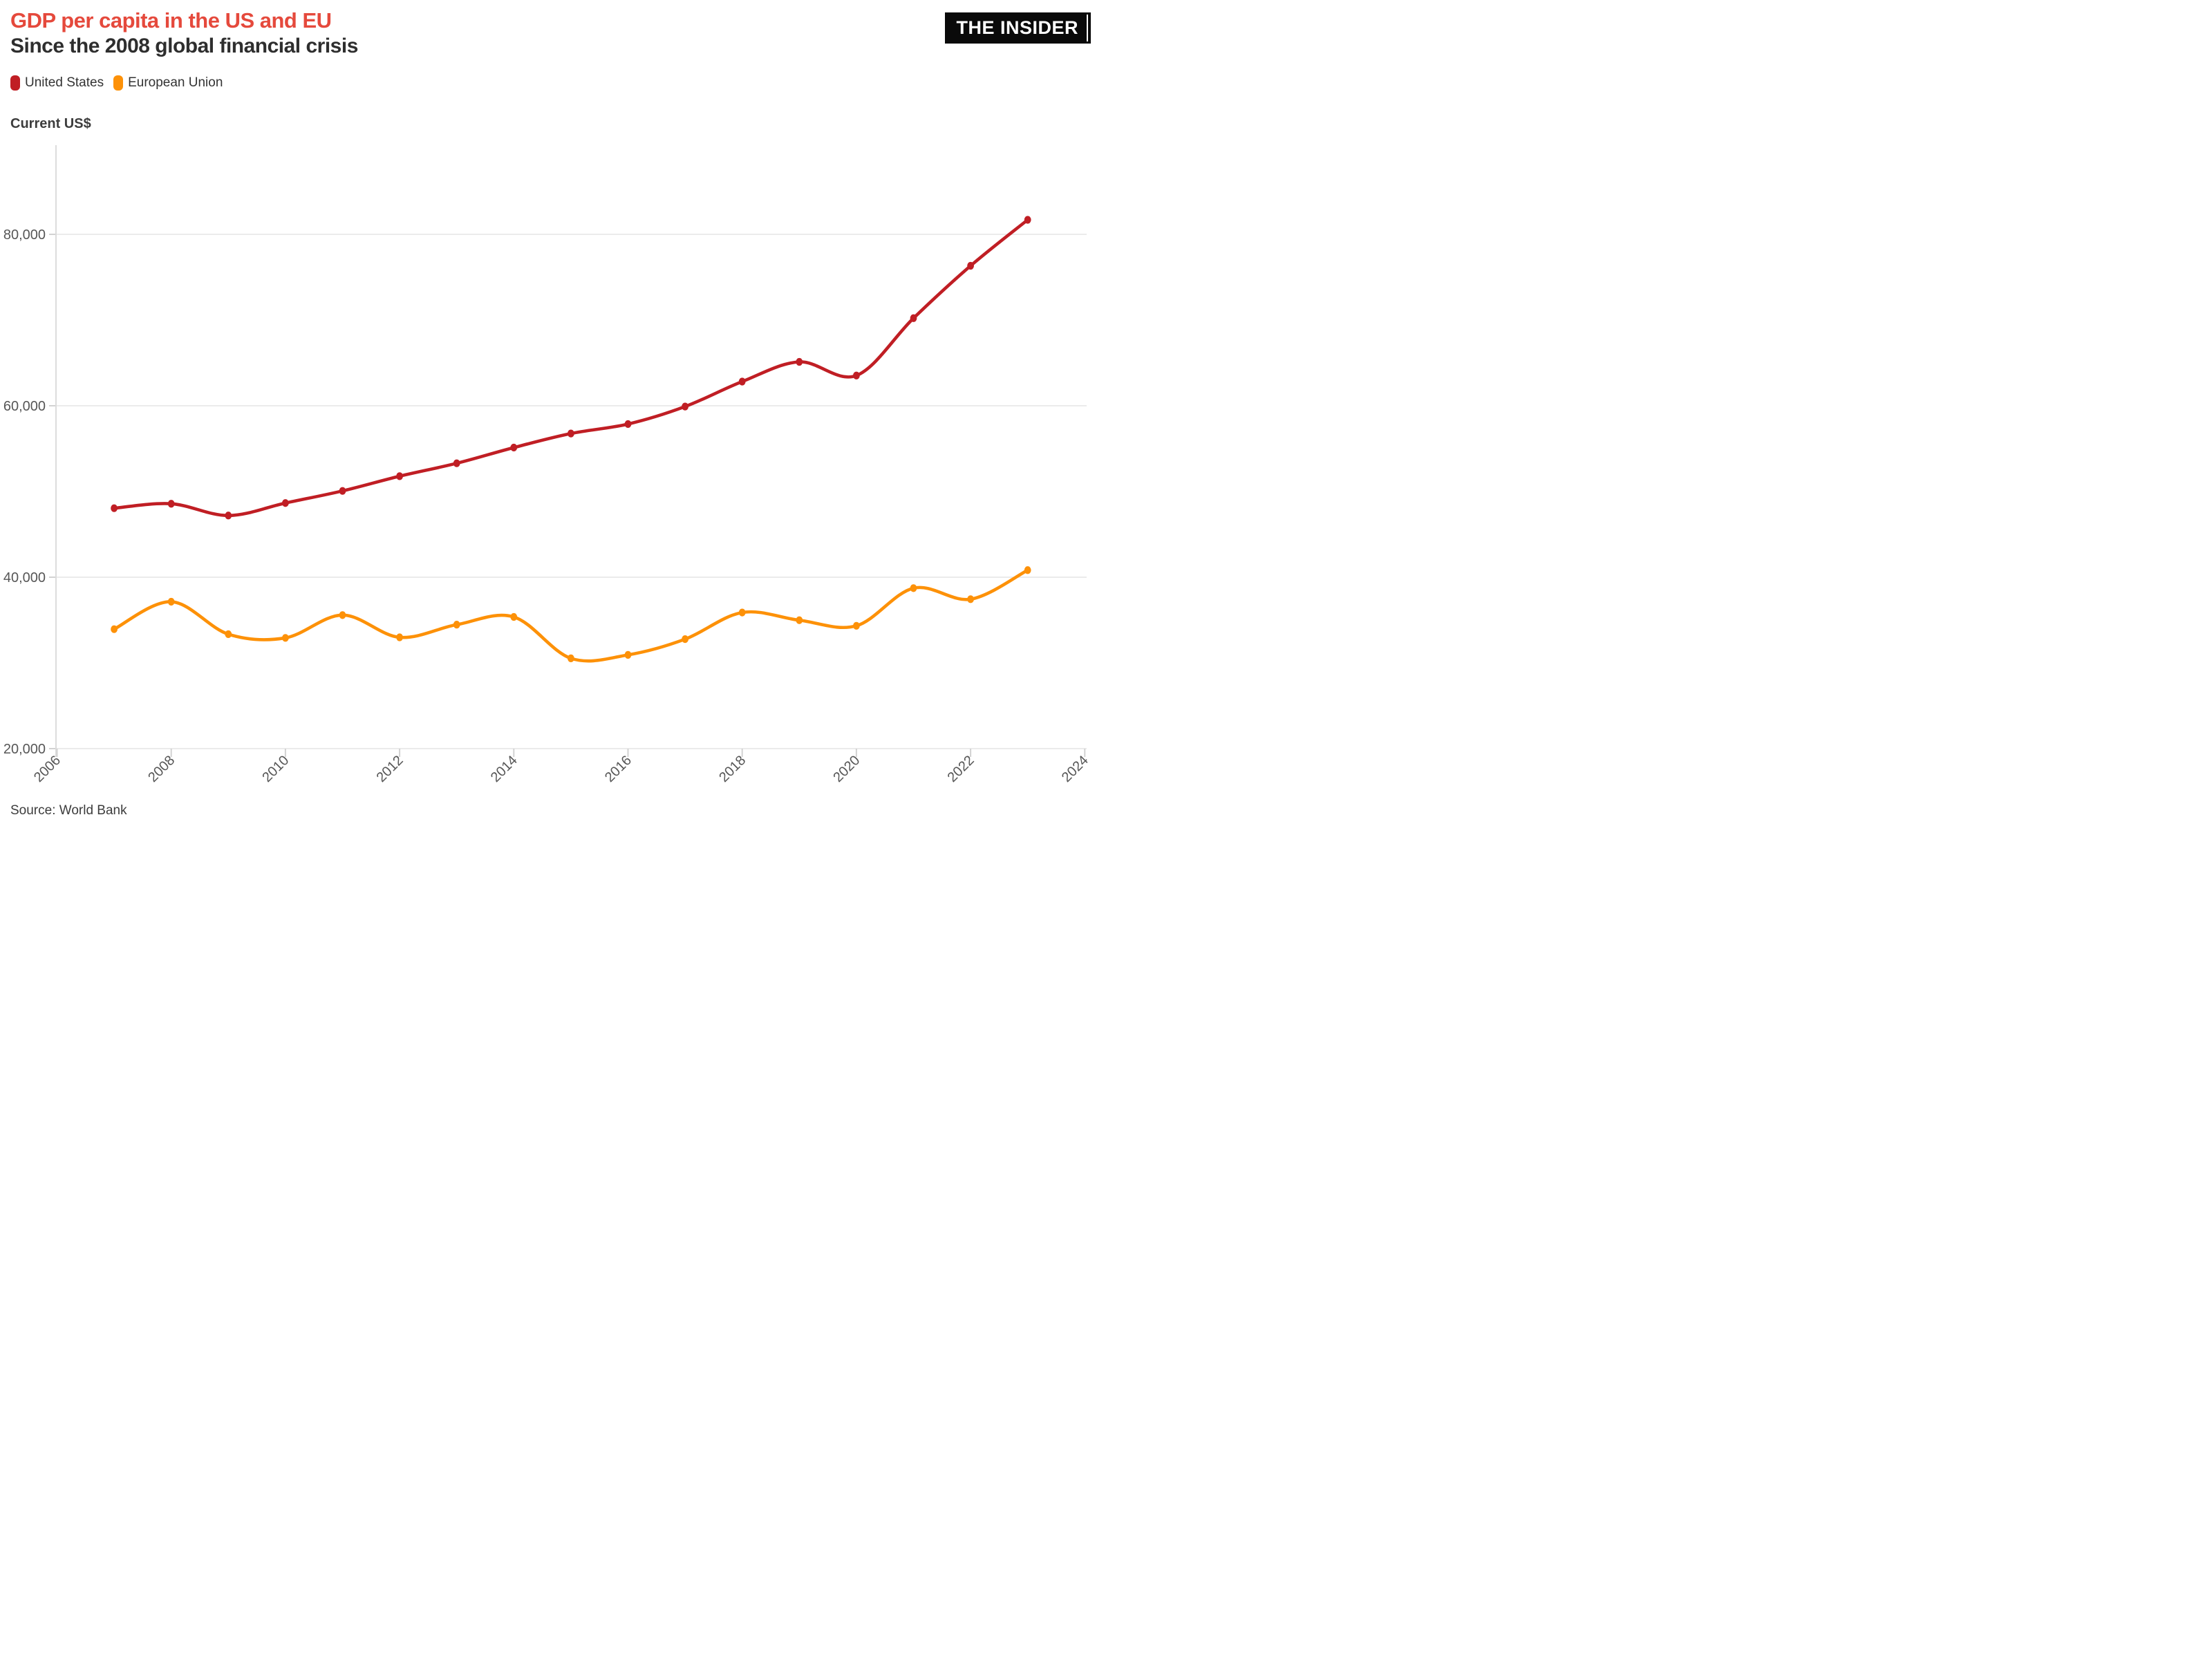 The width and height of the screenshot is (2212, 1659). I want to click on x-tick-label-2018: 2018, so click(732, 769).